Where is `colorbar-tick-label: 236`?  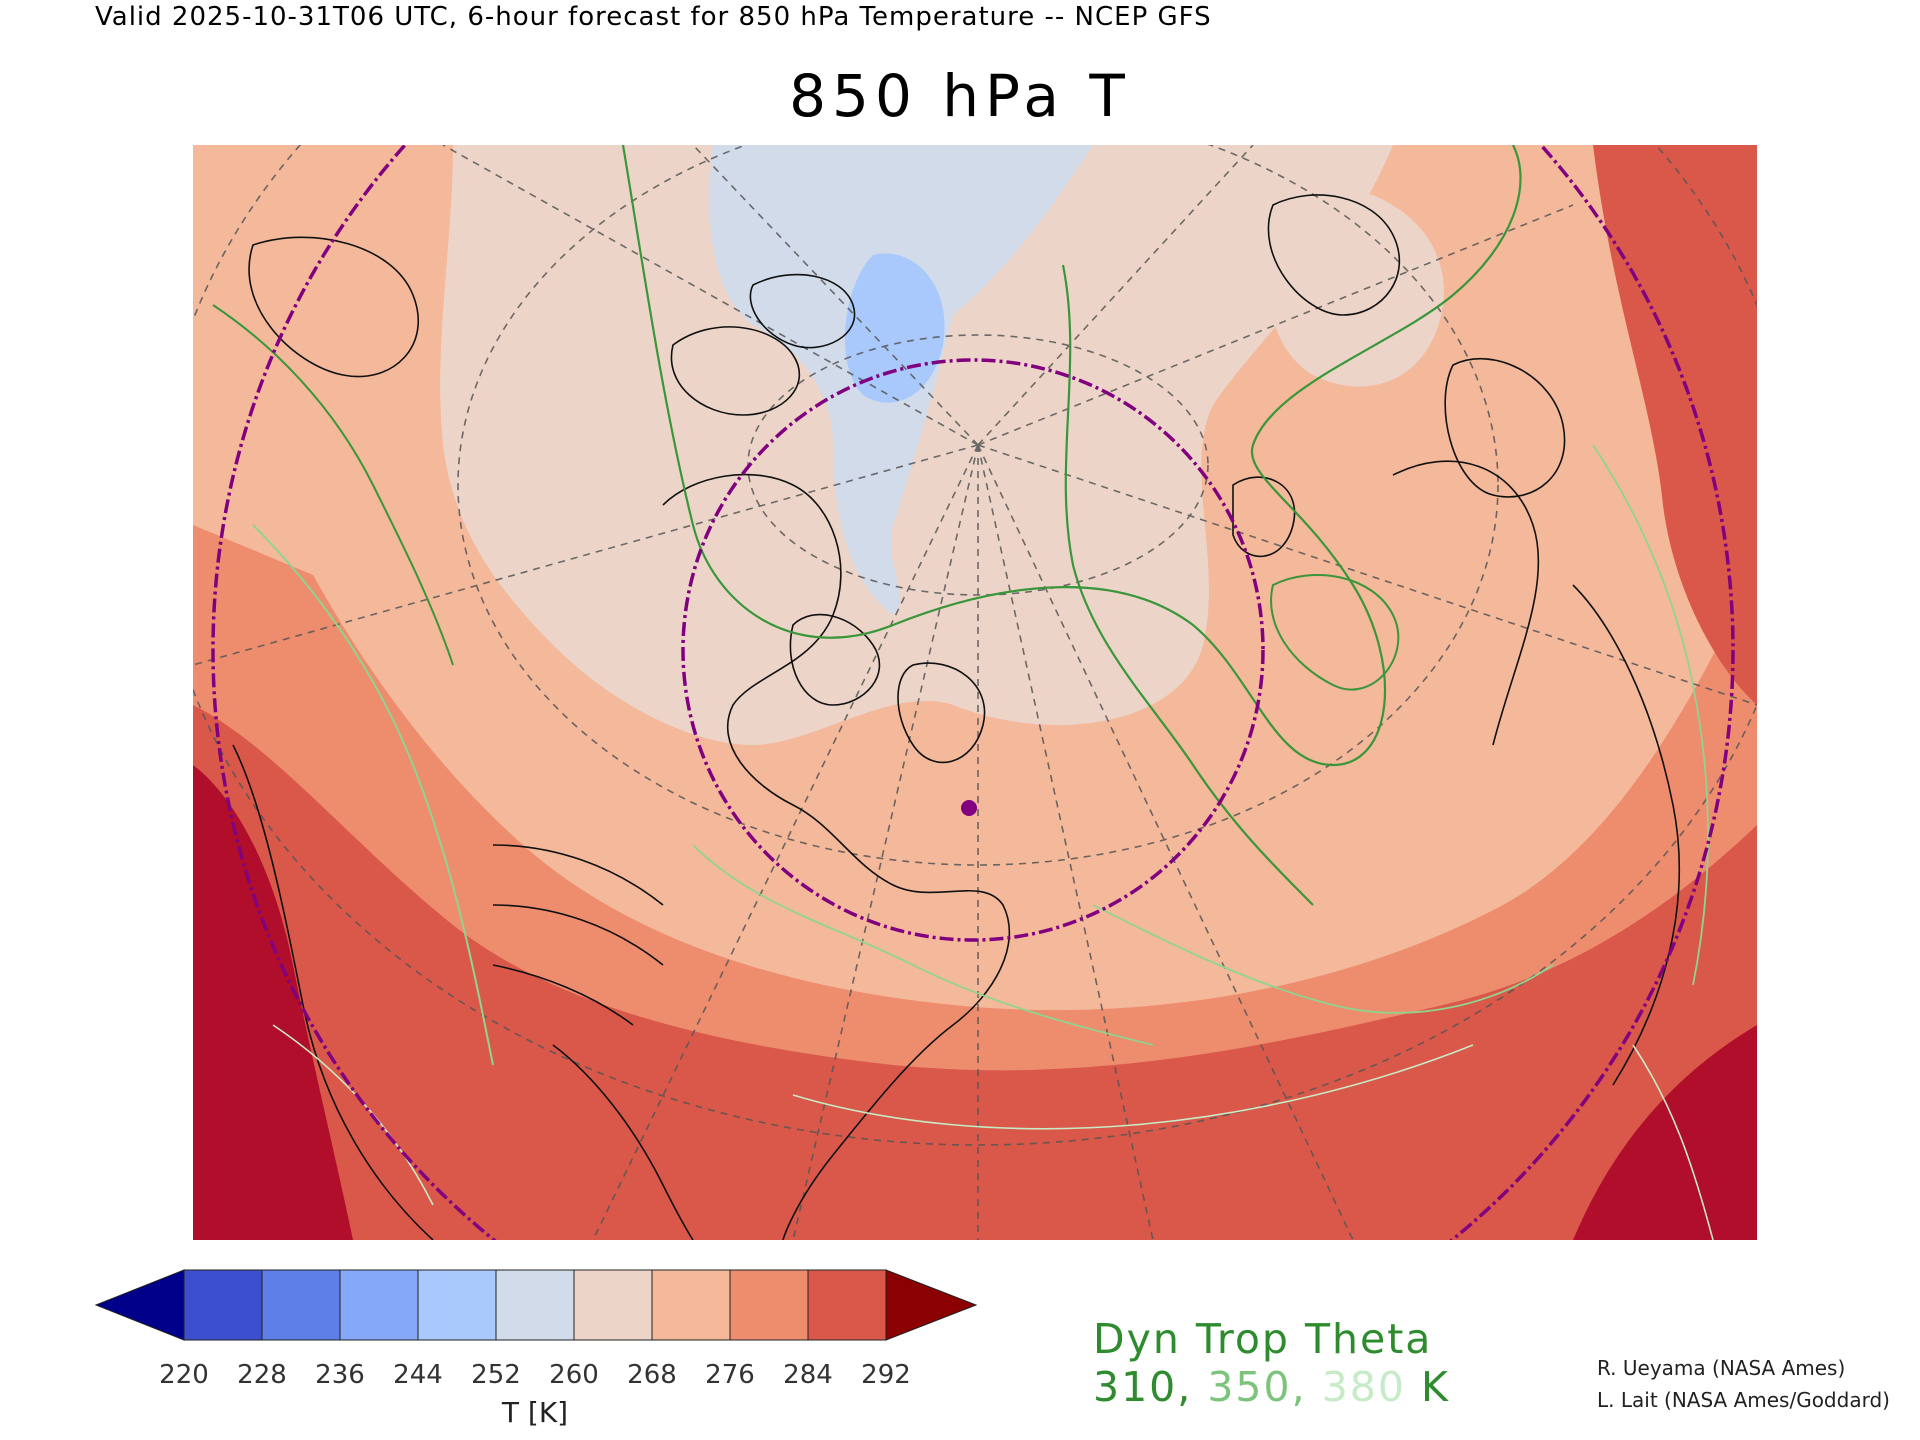
colorbar-tick-label: 236 is located at coordinates (340, 1375).